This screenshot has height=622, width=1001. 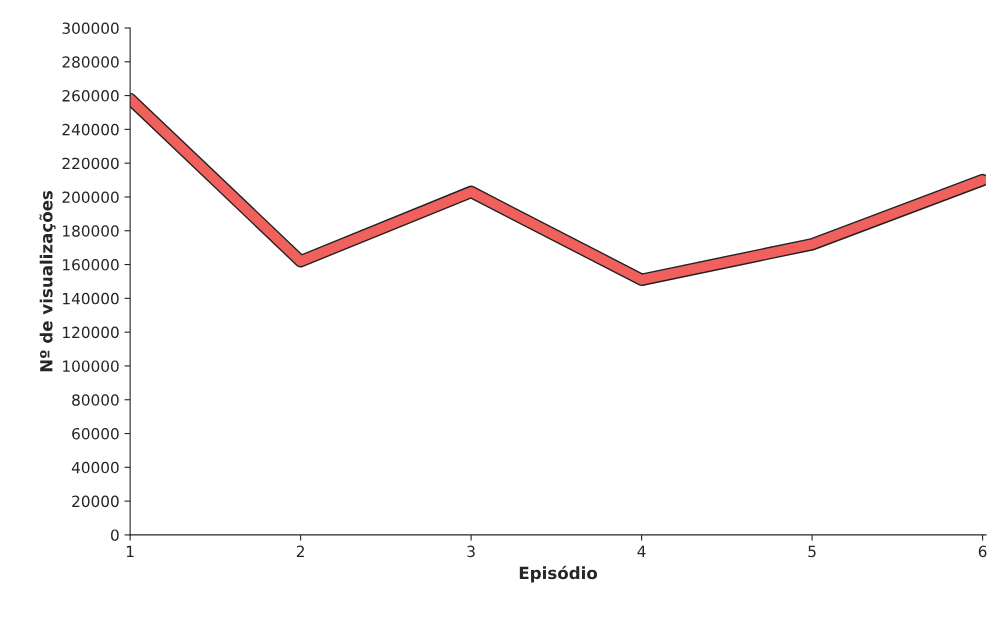 What do you see at coordinates (90, 163) in the screenshot?
I see `y-tick-label: 220000` at bounding box center [90, 163].